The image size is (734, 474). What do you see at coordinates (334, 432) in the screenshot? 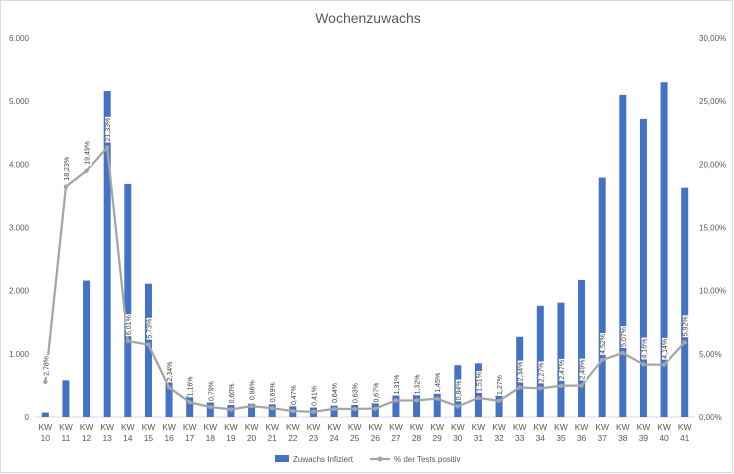
I see `x-axis-tick-label: KW 24` at bounding box center [334, 432].